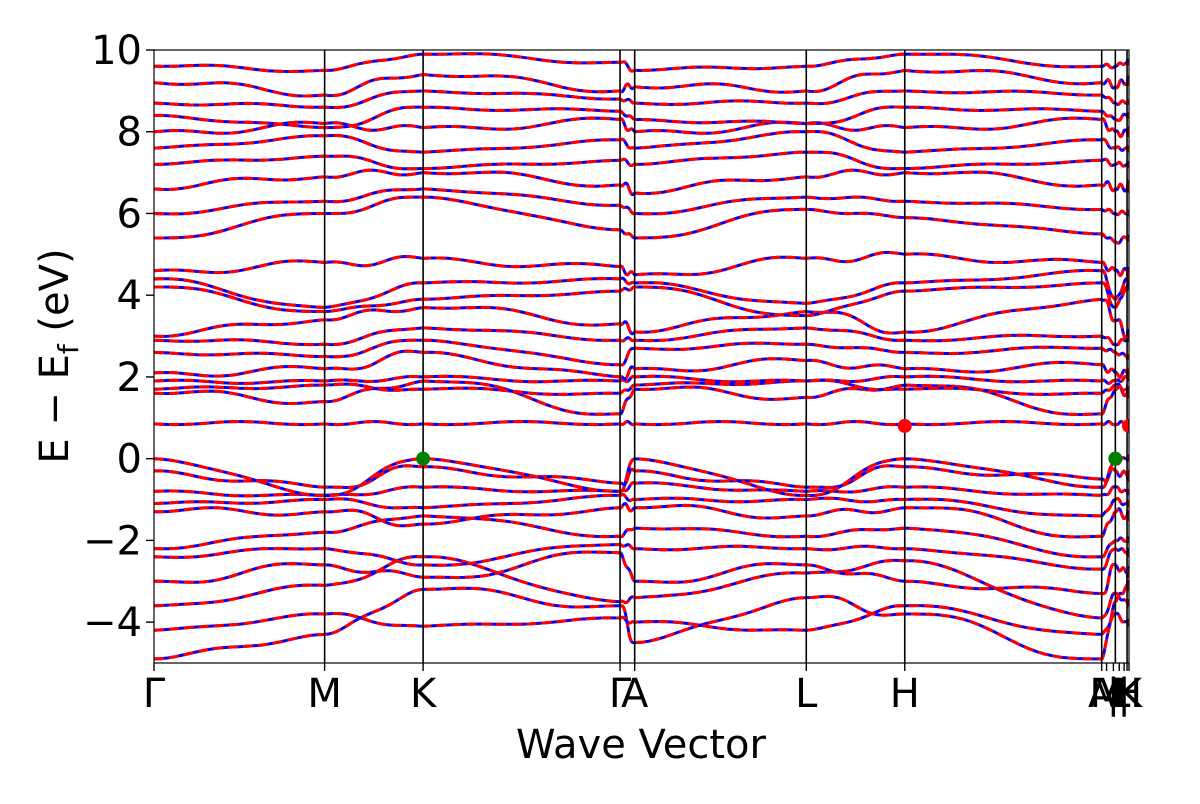  Describe the element at coordinates (772, 442) in the screenshot. I see `extrema-markers` at that location.